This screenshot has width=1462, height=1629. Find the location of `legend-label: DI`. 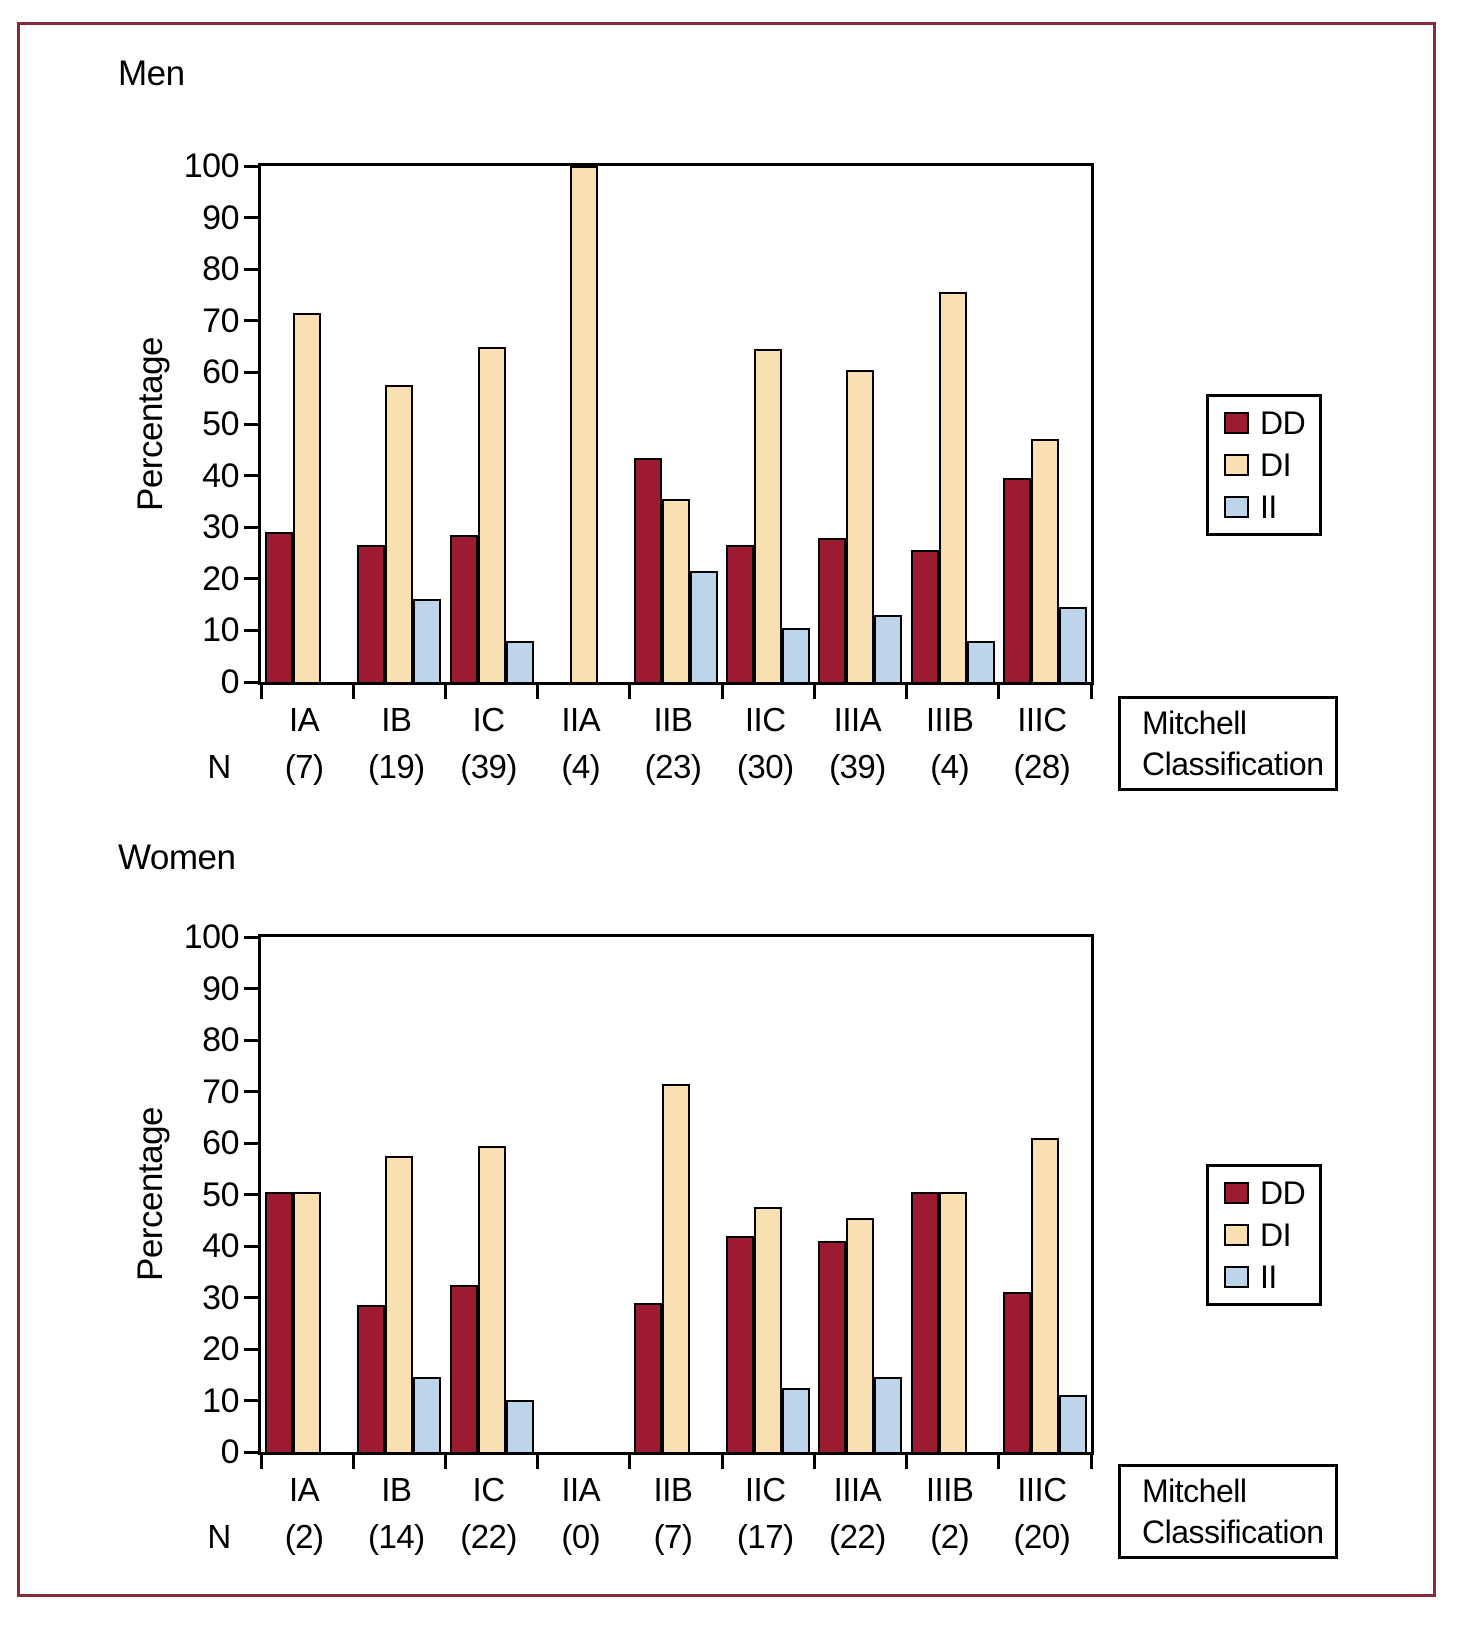

legend-label: DI is located at coordinates (1276, 1235).